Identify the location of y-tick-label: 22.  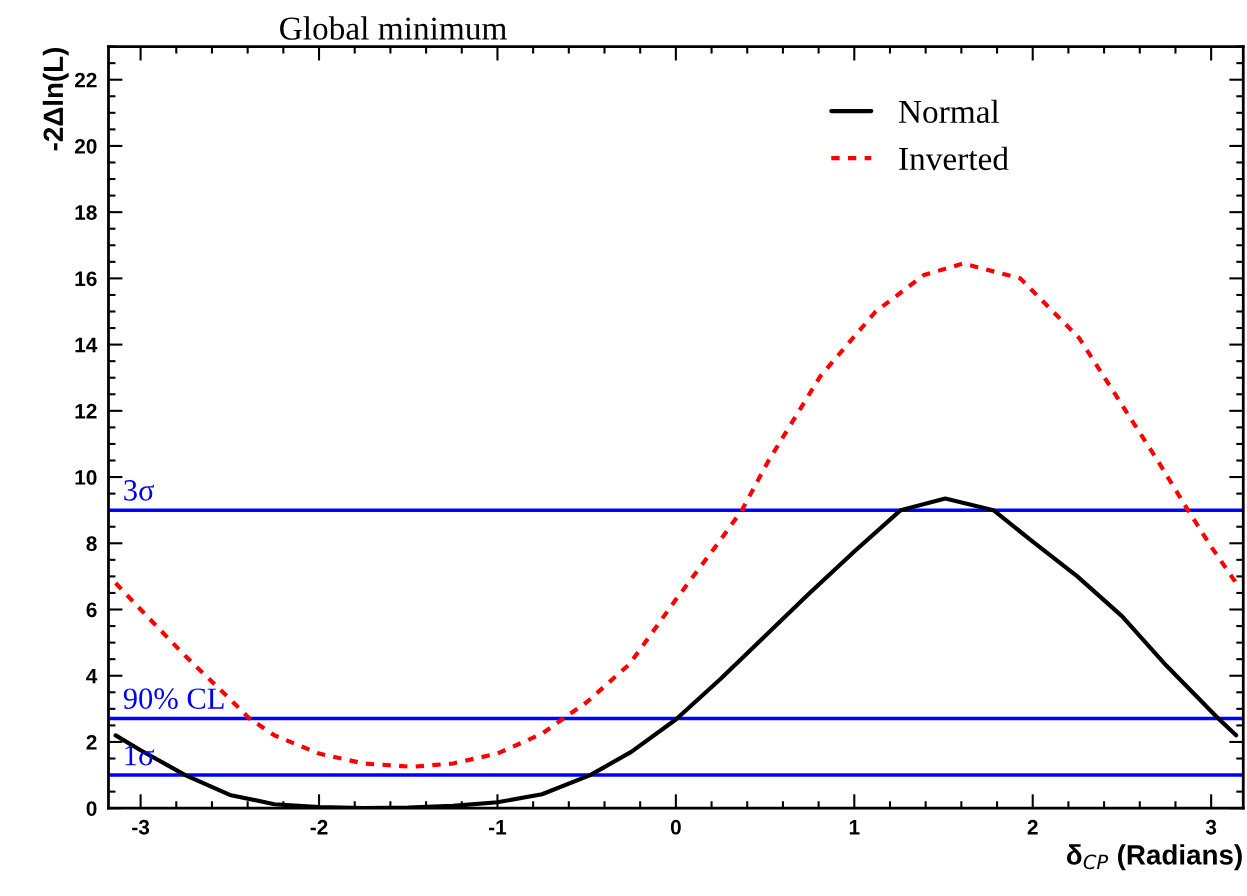
(85, 80).